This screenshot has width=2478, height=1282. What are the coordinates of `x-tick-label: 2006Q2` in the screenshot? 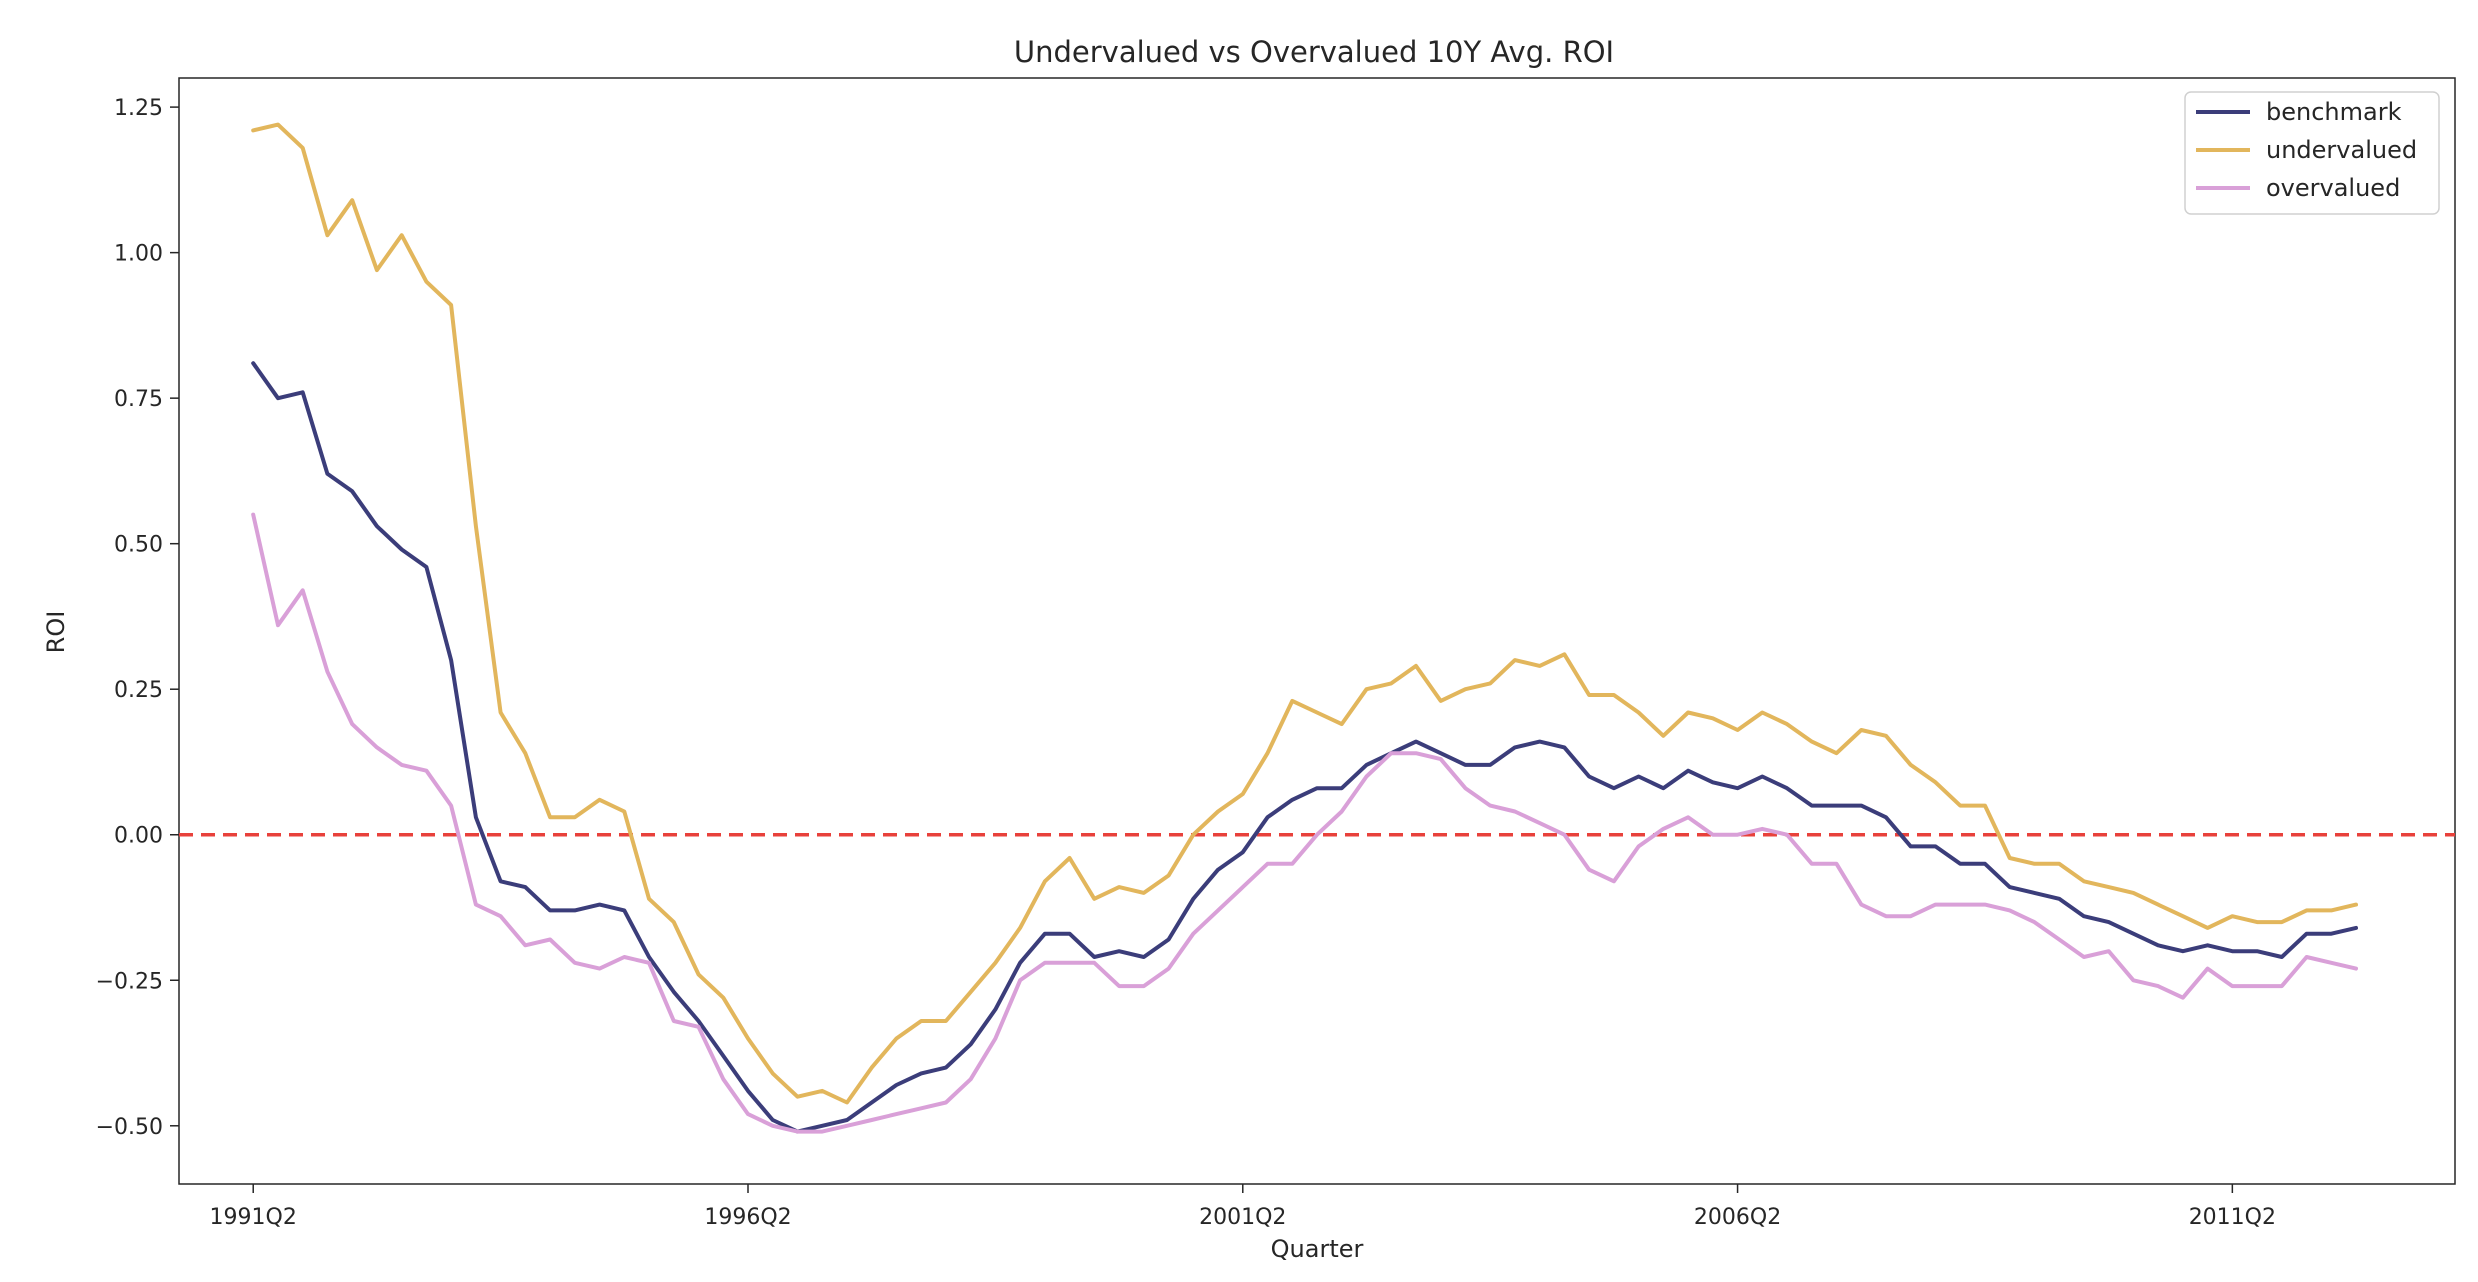 It's located at (1737, 1217).